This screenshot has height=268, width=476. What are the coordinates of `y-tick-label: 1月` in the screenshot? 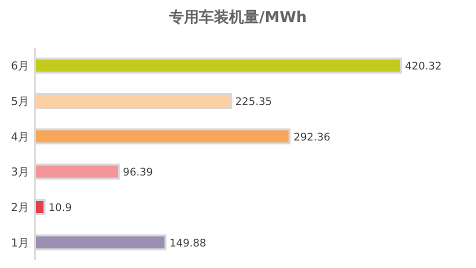 It's located at (20, 243).